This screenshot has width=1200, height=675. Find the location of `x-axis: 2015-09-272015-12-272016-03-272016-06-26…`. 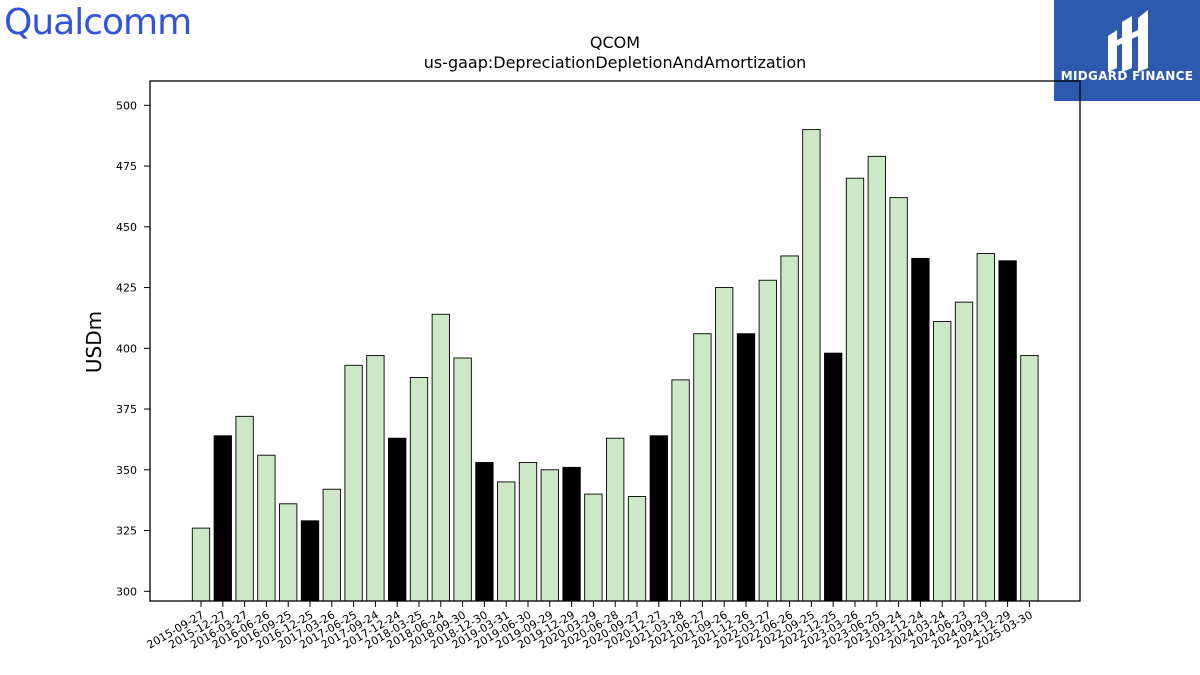

x-axis: 2015-09-272015-12-272016-03-272016-06-26… is located at coordinates (590, 626).